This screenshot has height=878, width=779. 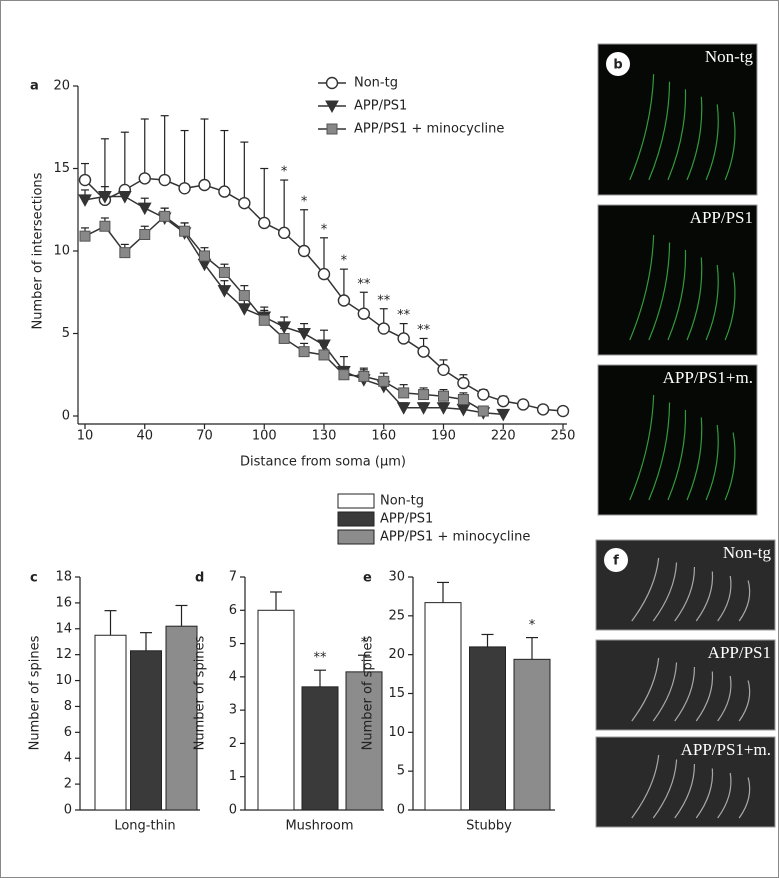 What do you see at coordinates (396, 615) in the screenshot?
I see `y-tick-label: 25` at bounding box center [396, 615].